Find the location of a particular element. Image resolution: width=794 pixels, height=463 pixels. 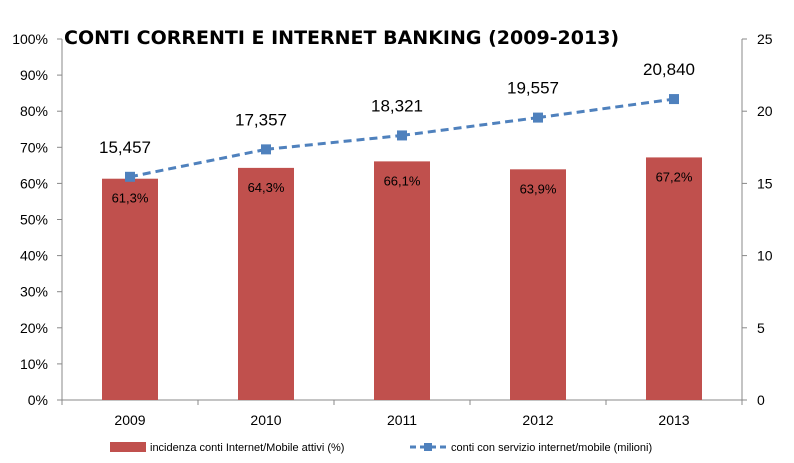

bar-data-label: 61,3% is located at coordinates (130, 198).